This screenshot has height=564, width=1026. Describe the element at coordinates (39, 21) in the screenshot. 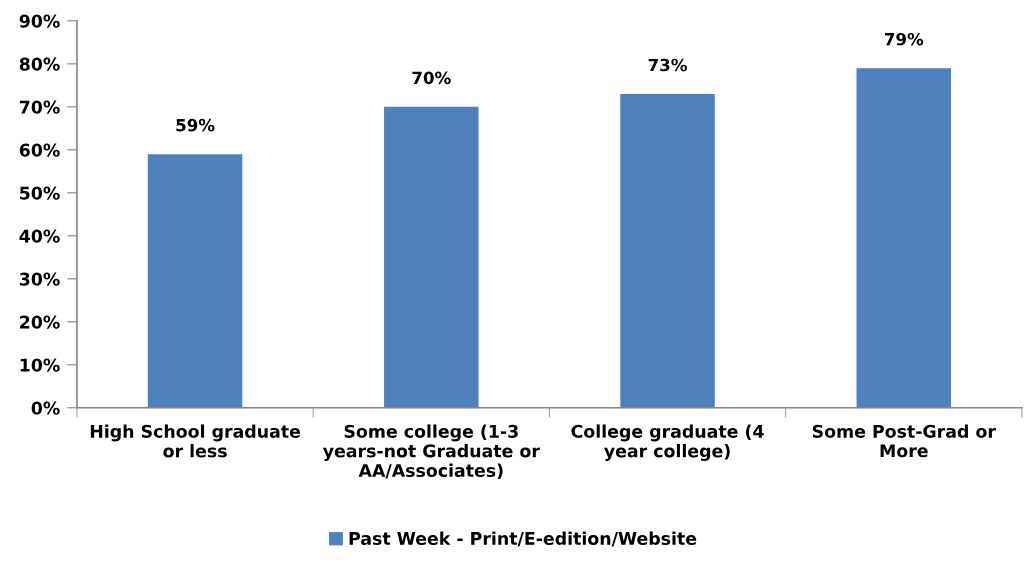

I see `y-tick-label: 90%` at that location.